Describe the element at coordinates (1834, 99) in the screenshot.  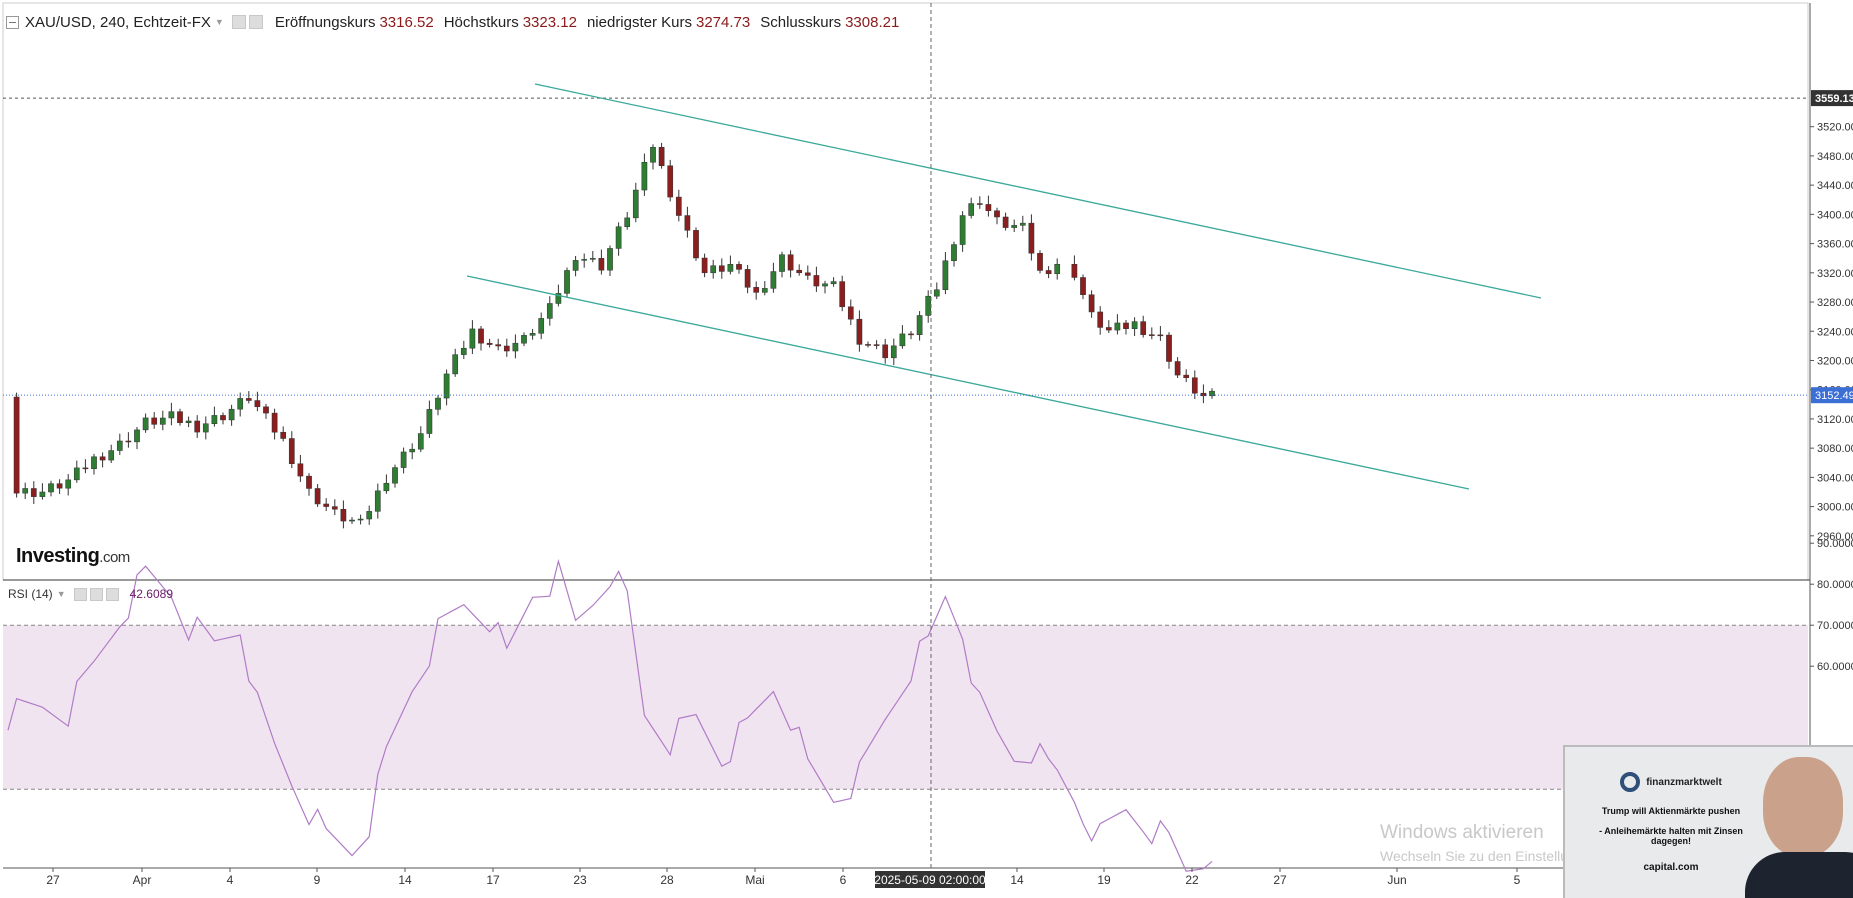
I see `crosshair-price-text: 3559.13` at that location.